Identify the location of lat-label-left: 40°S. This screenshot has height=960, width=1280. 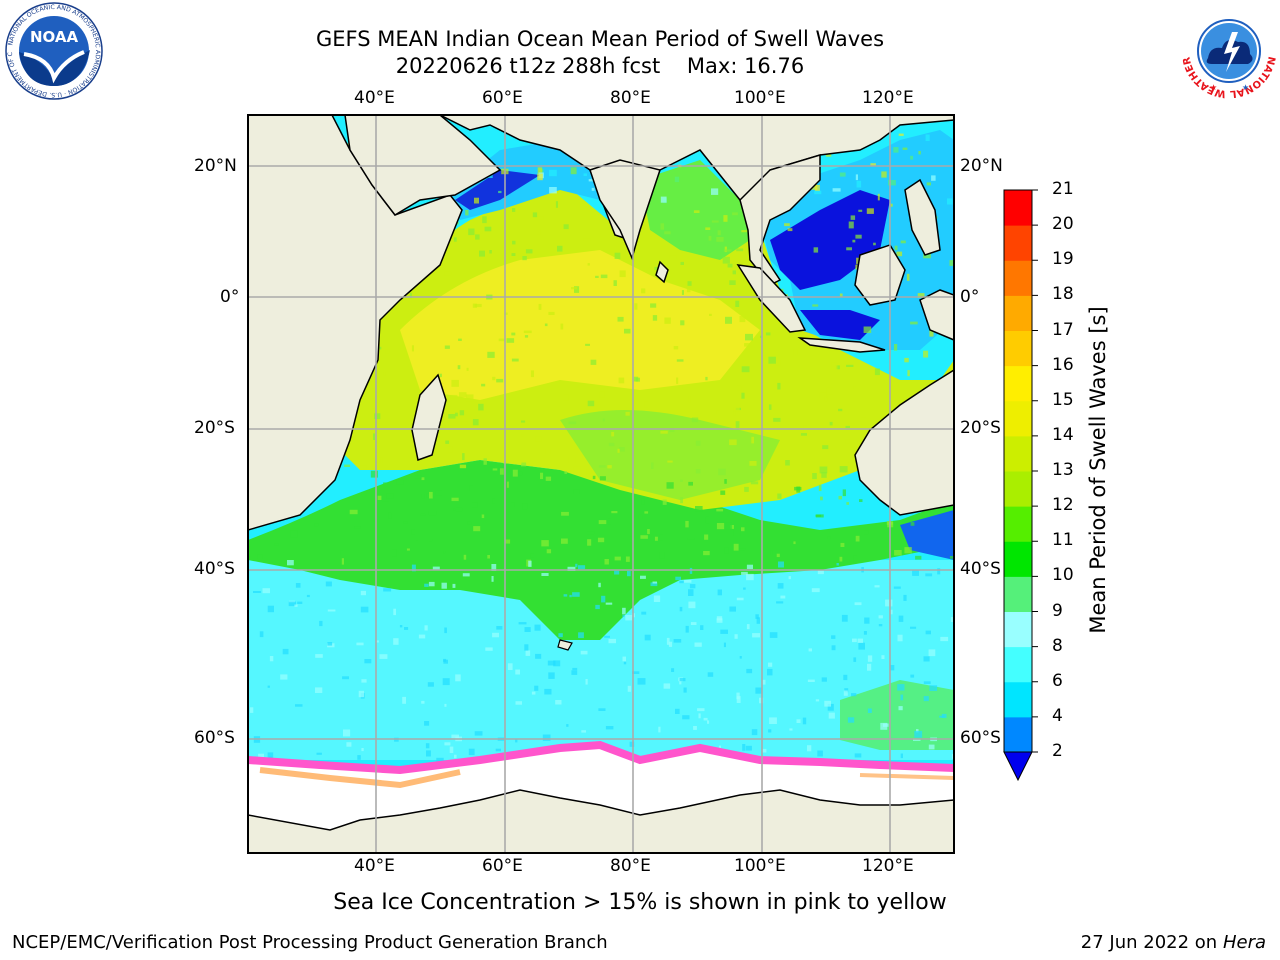
(214, 569).